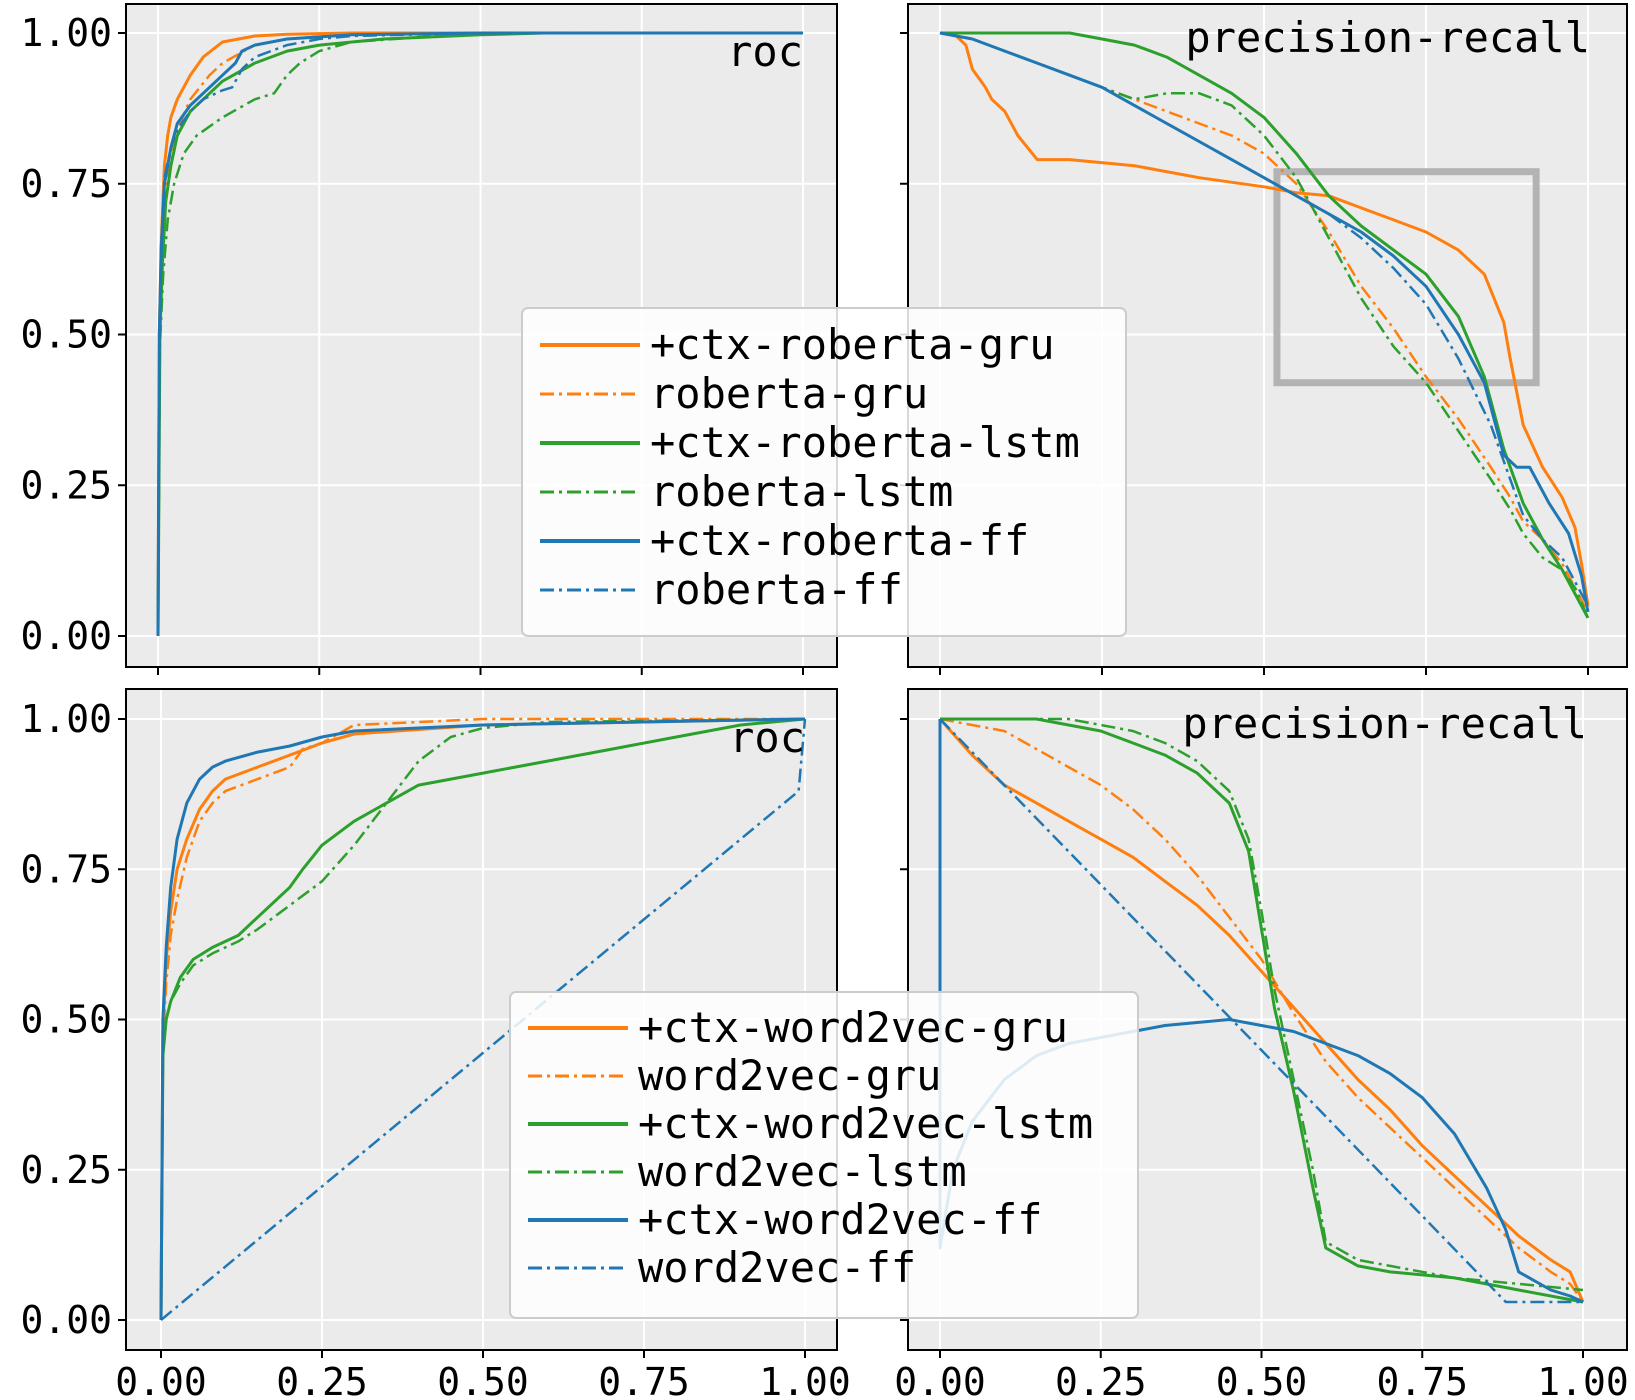 This screenshot has width=1635, height=1400. What do you see at coordinates (852, 344) in the screenshot?
I see `legend-label: +ctx-roberta-gru` at bounding box center [852, 344].